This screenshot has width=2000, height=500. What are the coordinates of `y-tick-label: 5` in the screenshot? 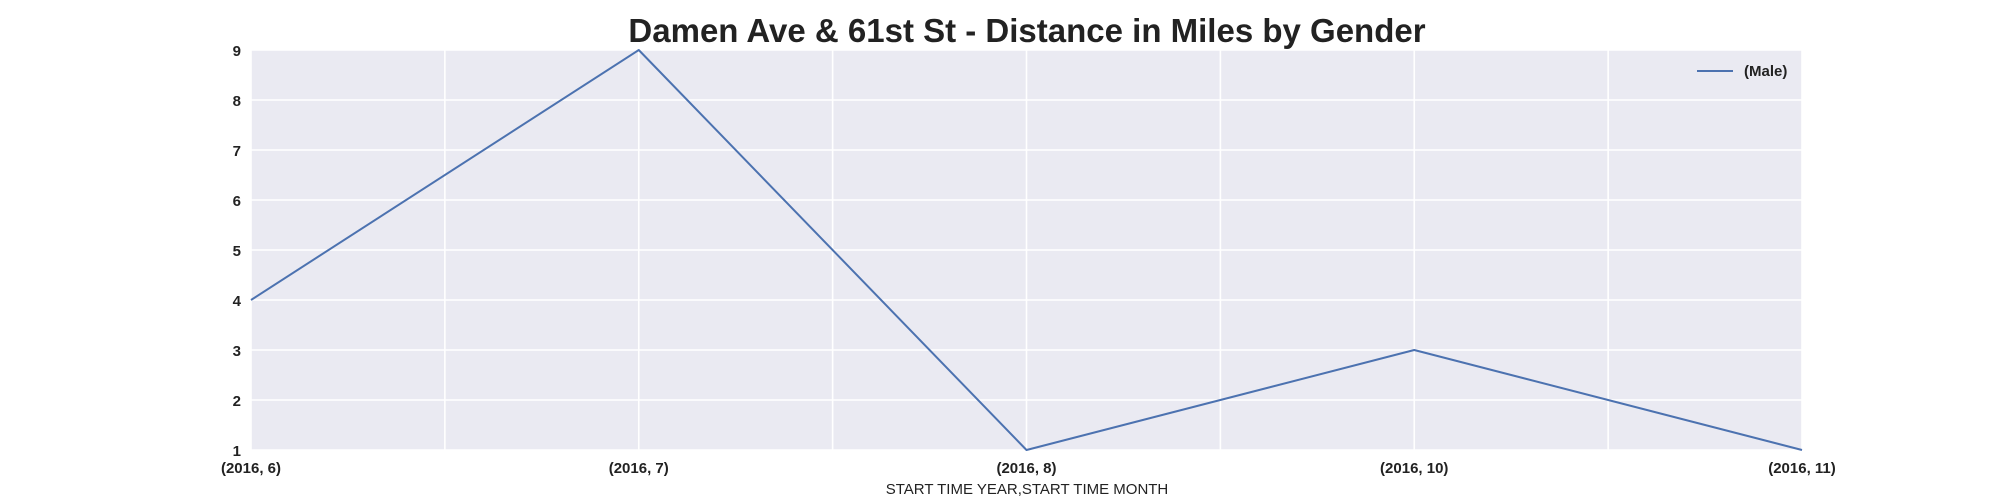 It's located at (237, 251).